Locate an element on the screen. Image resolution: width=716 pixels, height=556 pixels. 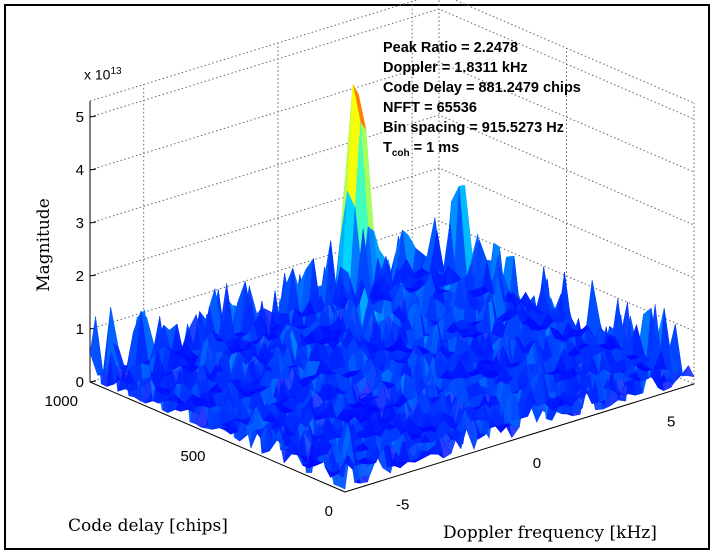
y-axis-title: Doppler frequency [kHz] is located at coordinates (550, 533).